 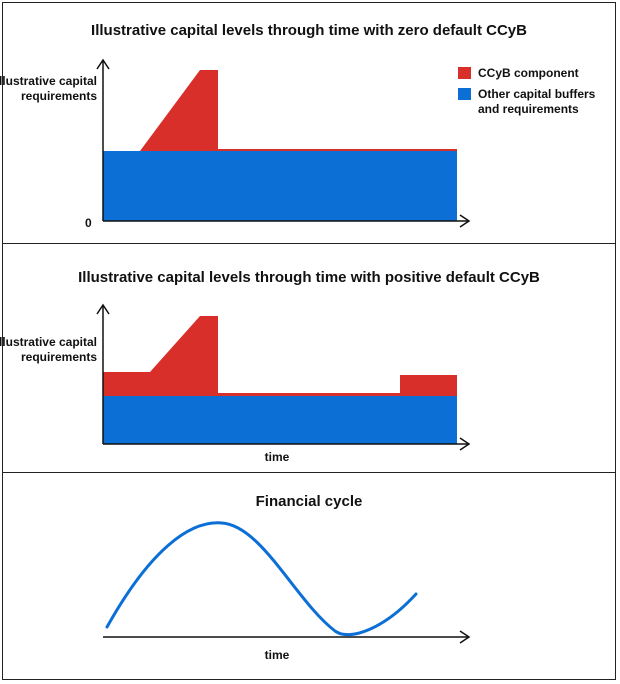 I want to click on panel1-ccyb-area, so click(x=298, y=110).